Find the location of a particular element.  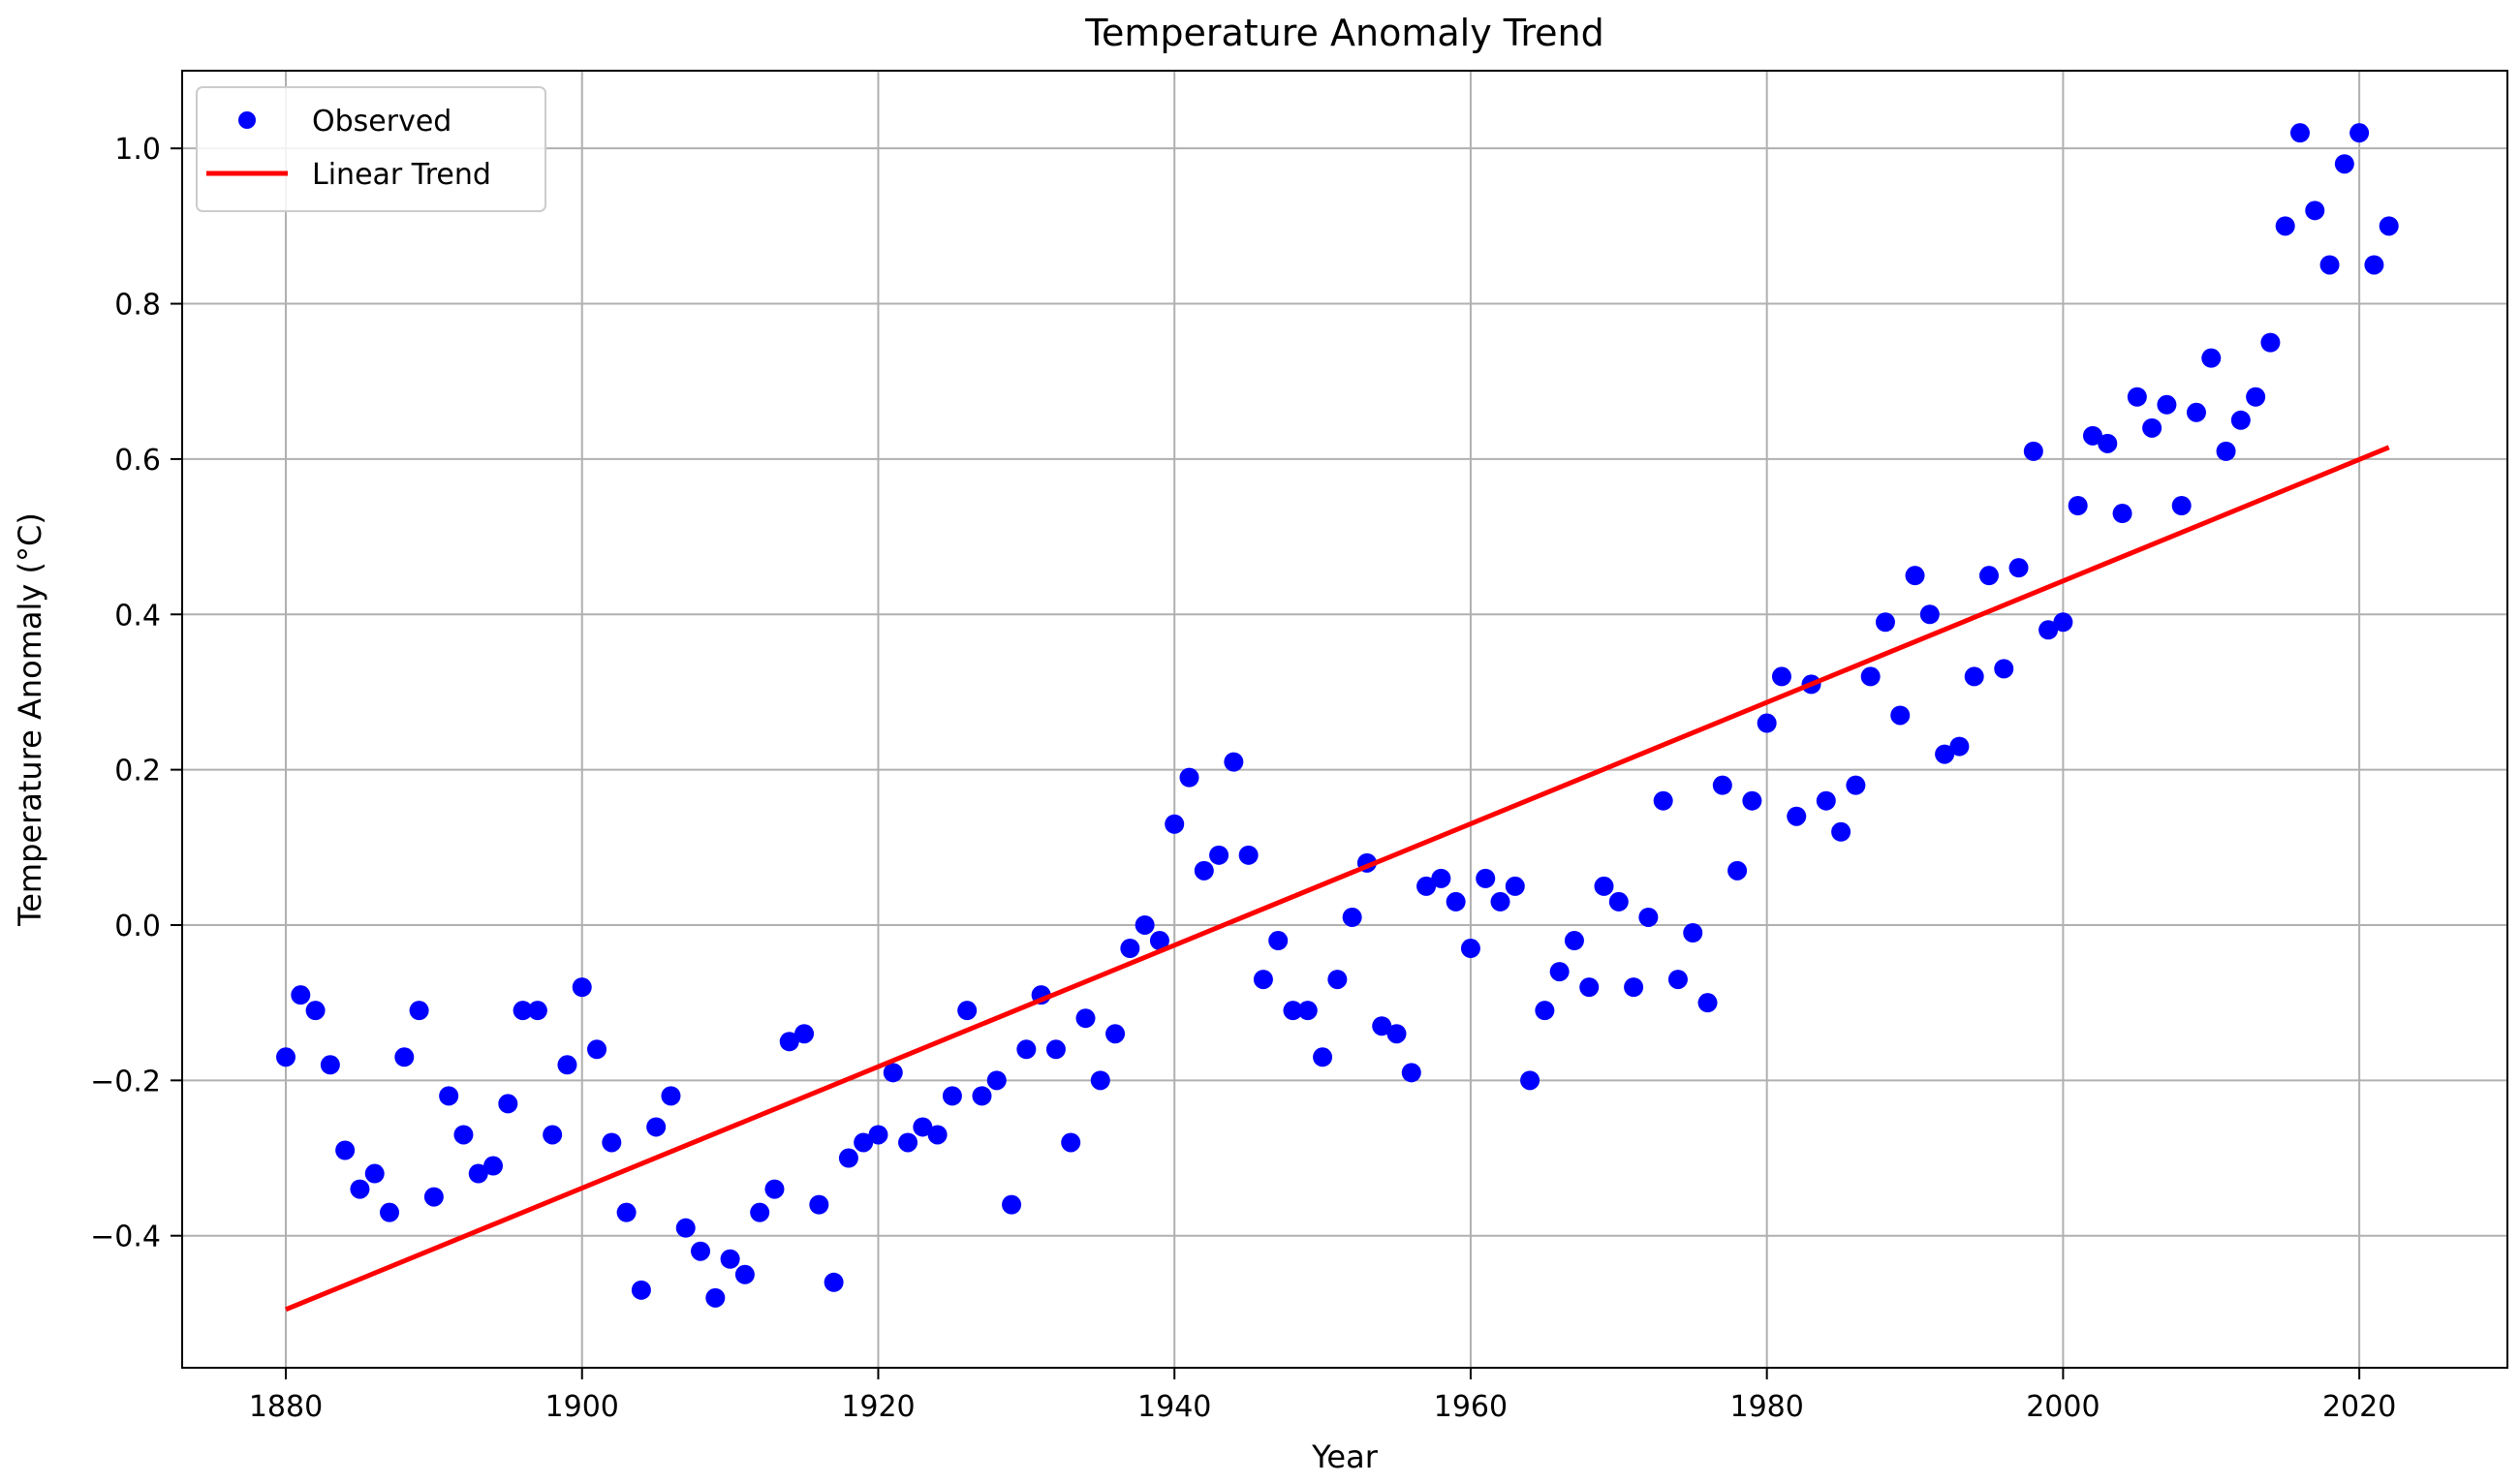

x-tick-label: 2020 is located at coordinates (2359, 1407).